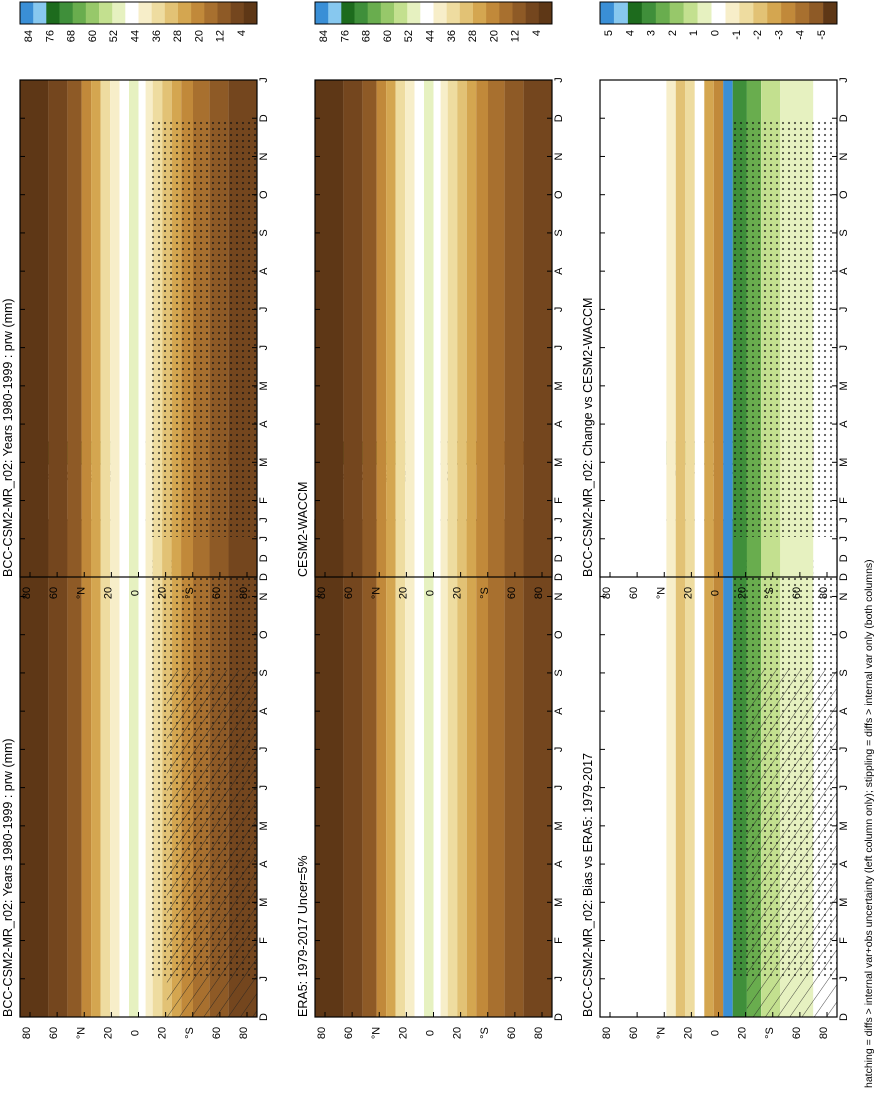 This screenshot has height=1098, width=891. What do you see at coordinates (559, 156) in the screenshot?
I see `x-tick-label: N` at bounding box center [559, 156].